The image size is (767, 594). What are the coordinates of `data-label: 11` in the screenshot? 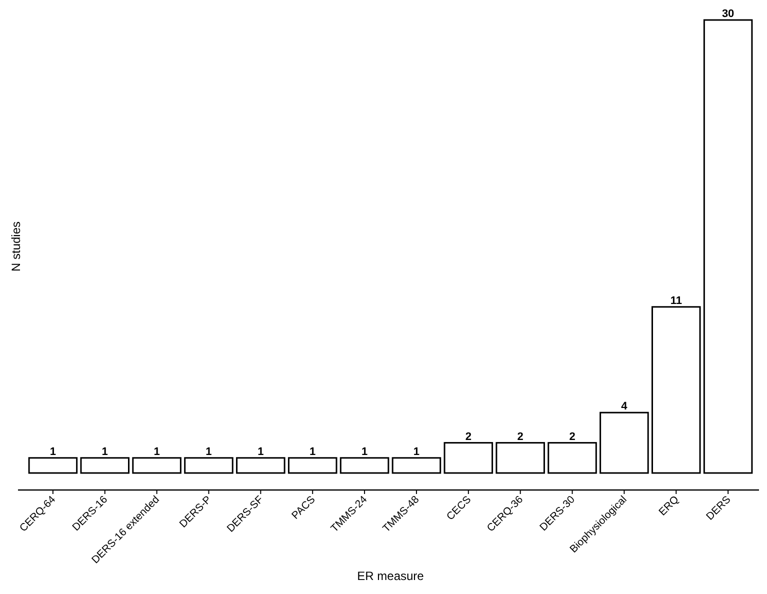 It's located at (676, 300).